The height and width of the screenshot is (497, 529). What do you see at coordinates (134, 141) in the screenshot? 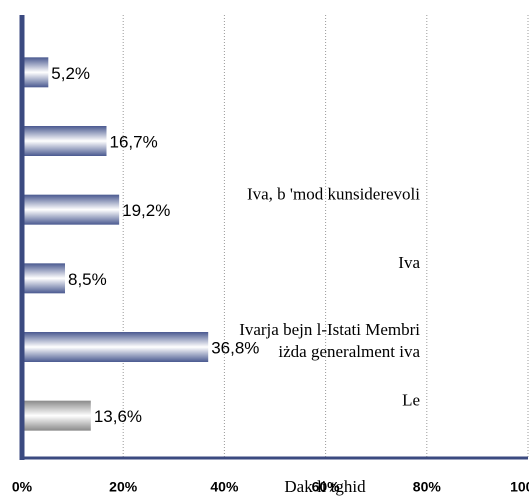
I see `value-label: 16,7%` at bounding box center [134, 141].